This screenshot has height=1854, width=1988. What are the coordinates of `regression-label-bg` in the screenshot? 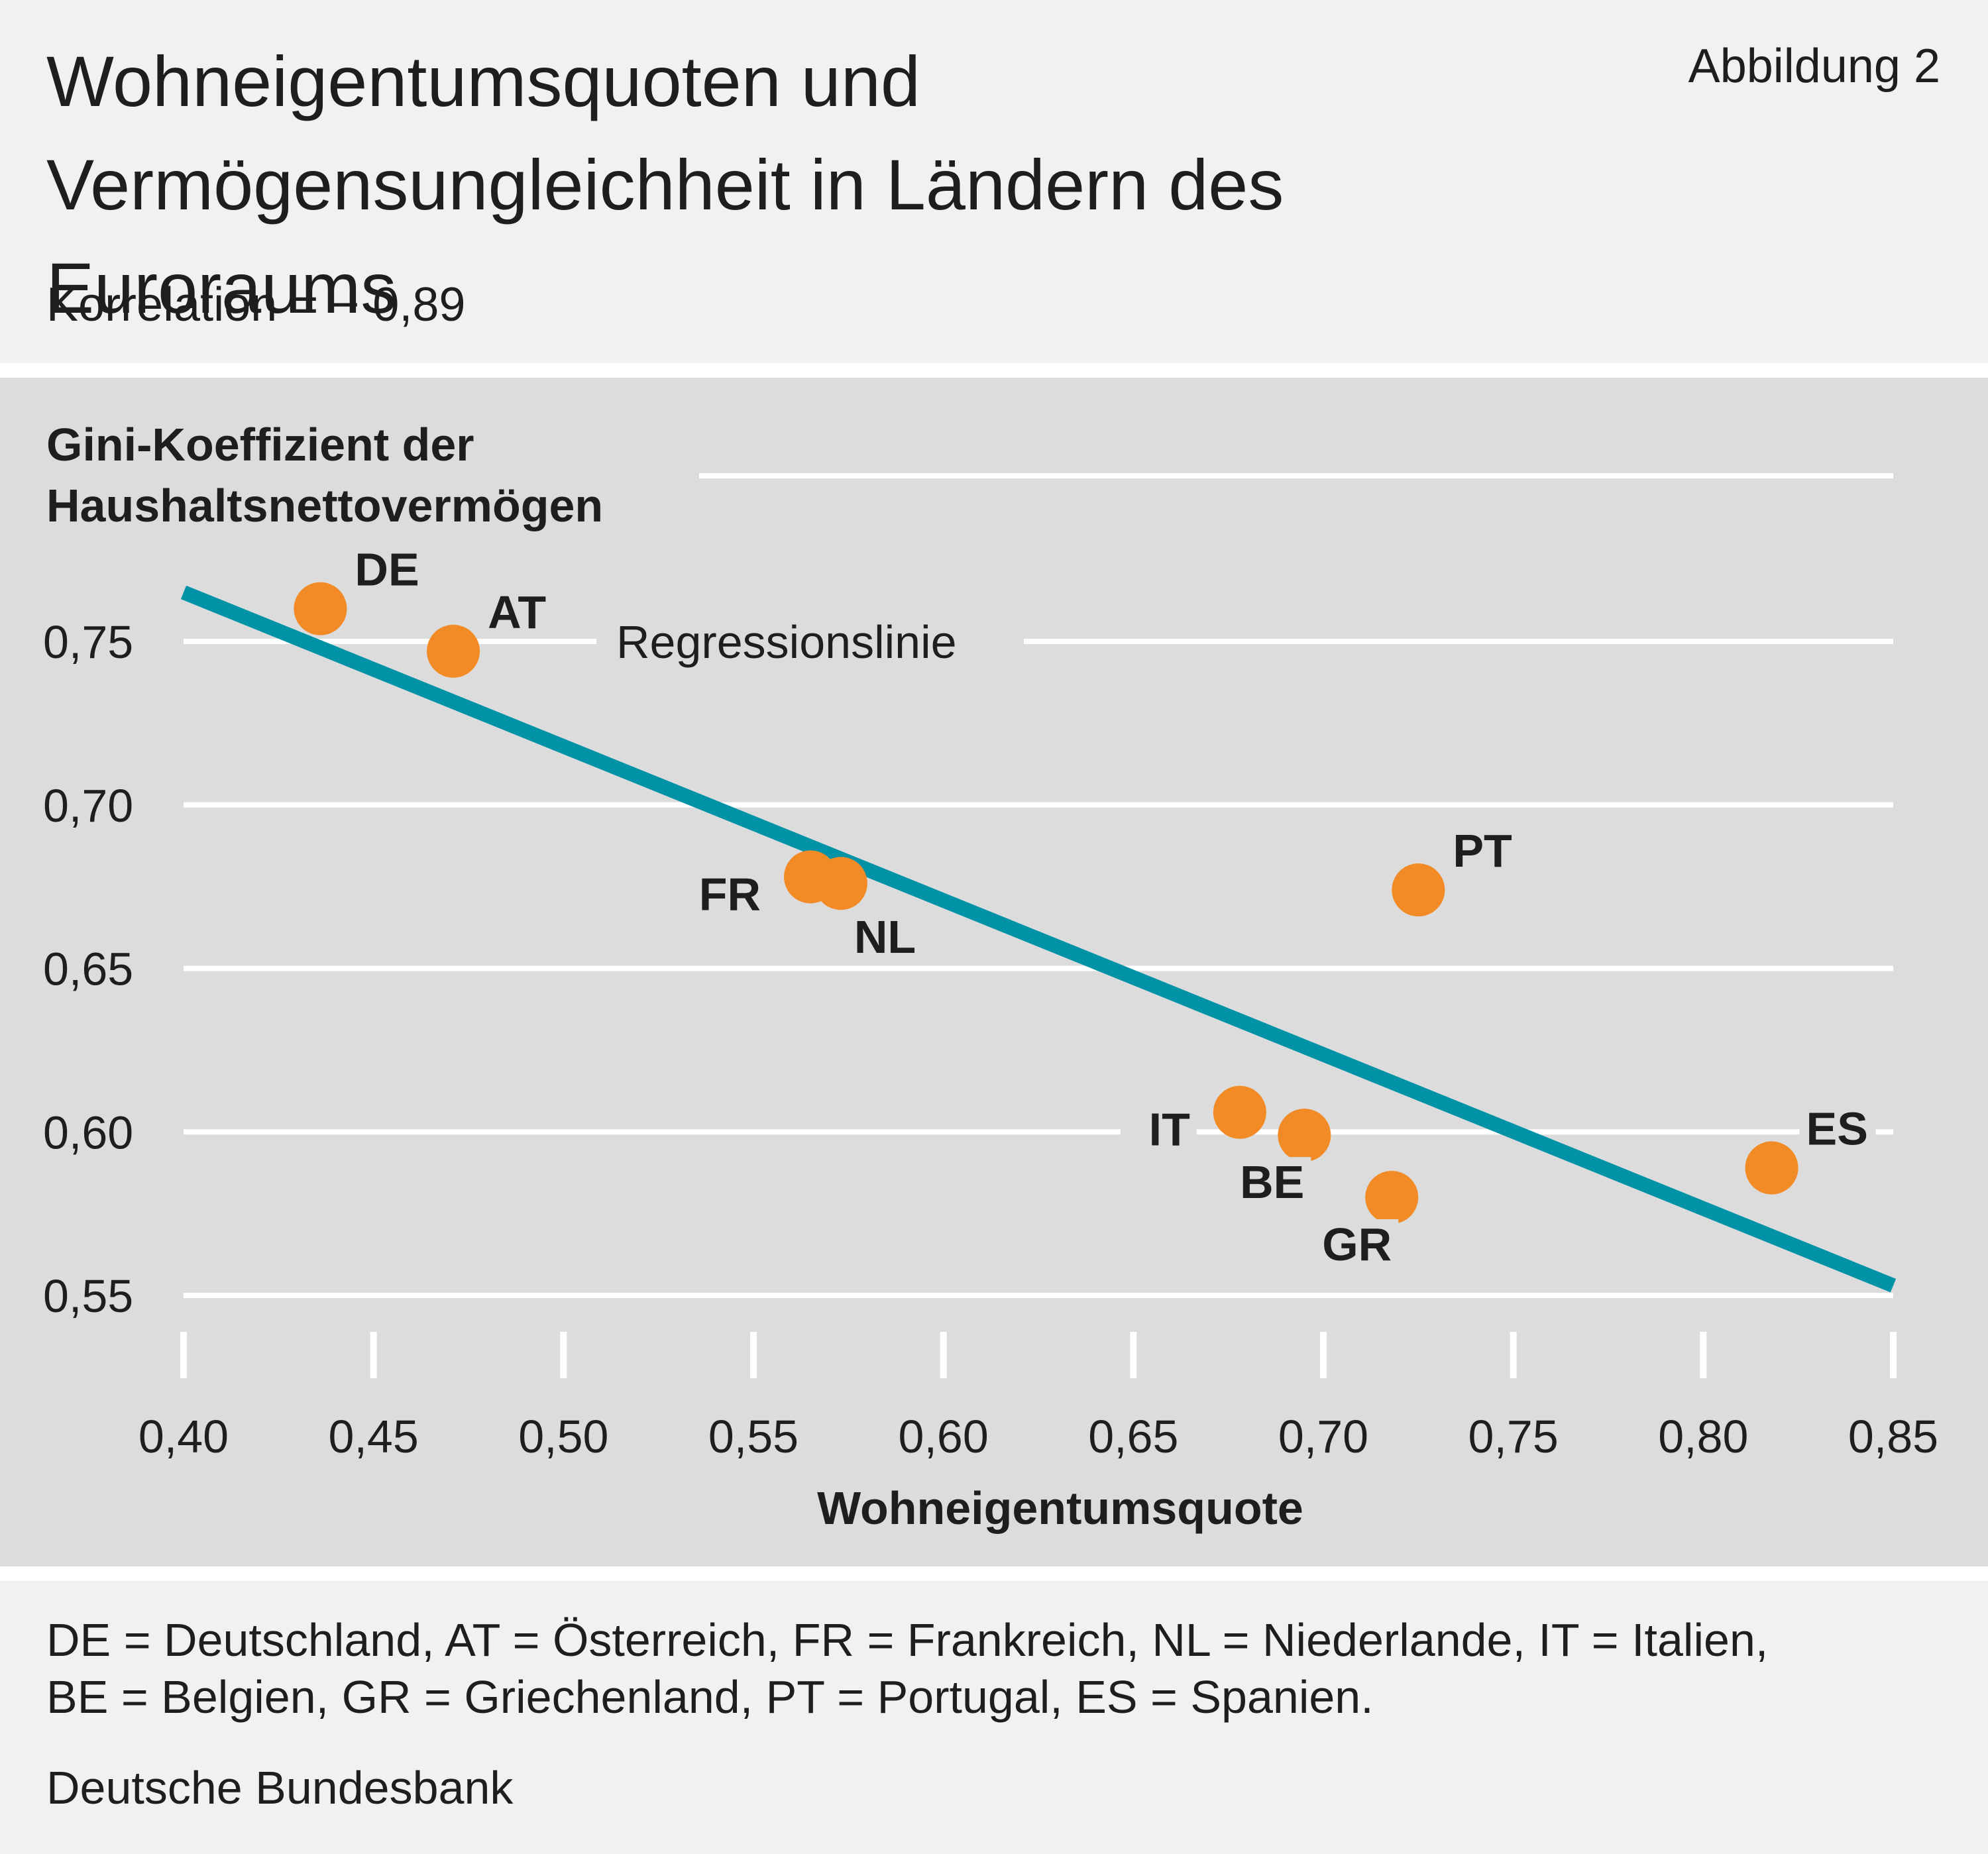 It's located at (810, 642).